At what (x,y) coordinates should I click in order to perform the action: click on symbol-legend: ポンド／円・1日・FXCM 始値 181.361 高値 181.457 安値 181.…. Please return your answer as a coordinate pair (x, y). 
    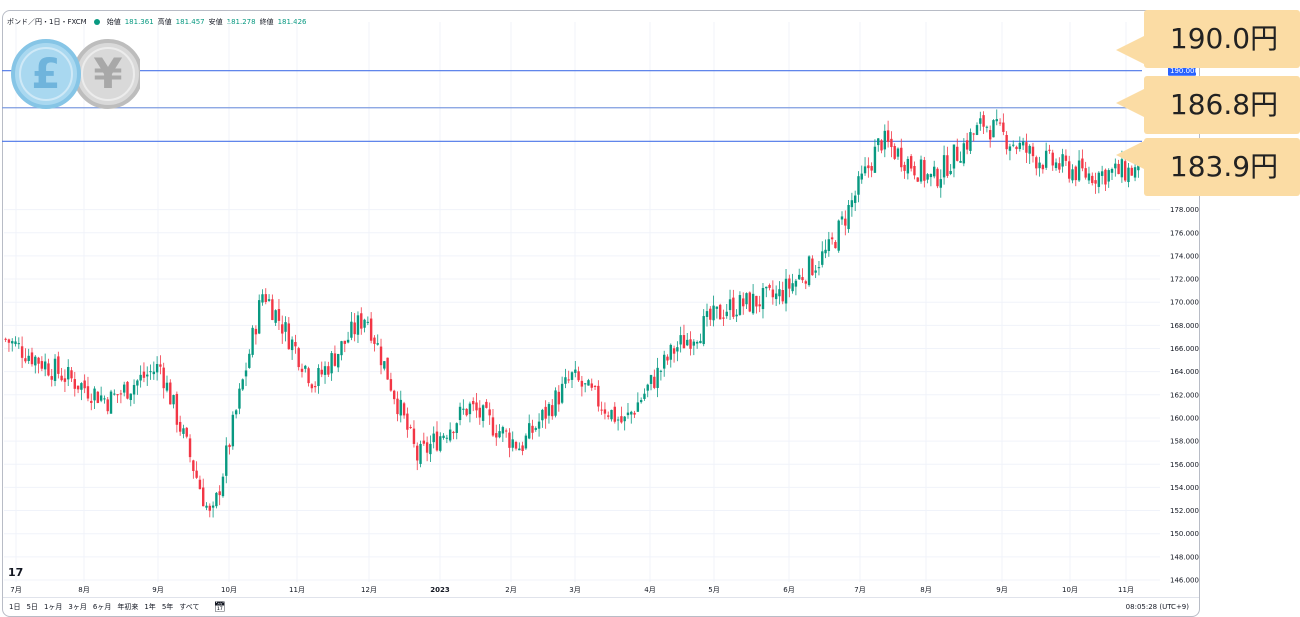
    Looking at the image, I should click on (157, 22).